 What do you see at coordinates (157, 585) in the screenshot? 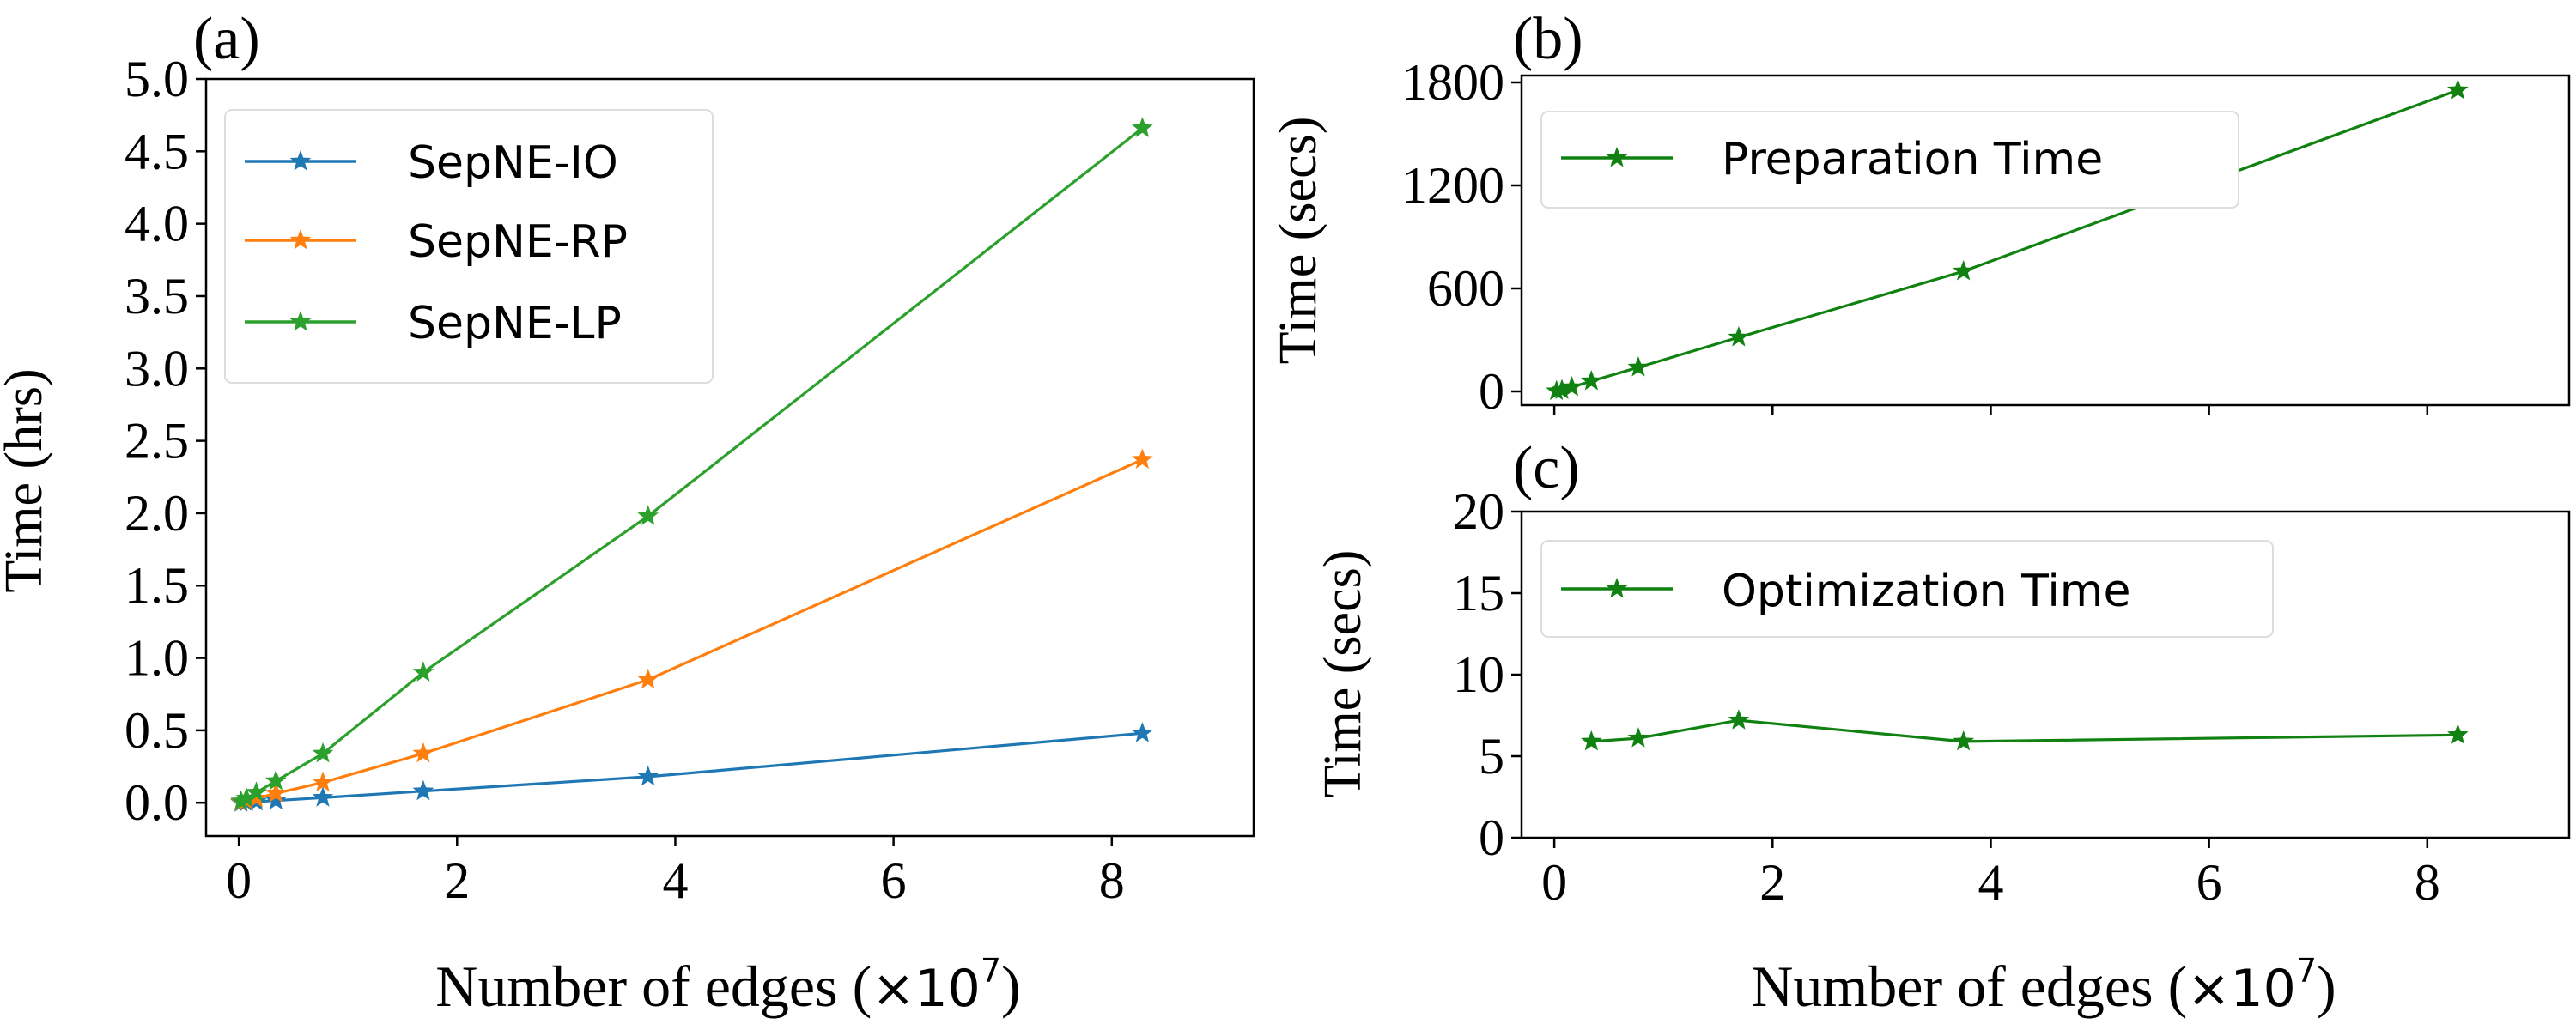
I see `panel-a-ytick-label: 1.5` at bounding box center [157, 585].